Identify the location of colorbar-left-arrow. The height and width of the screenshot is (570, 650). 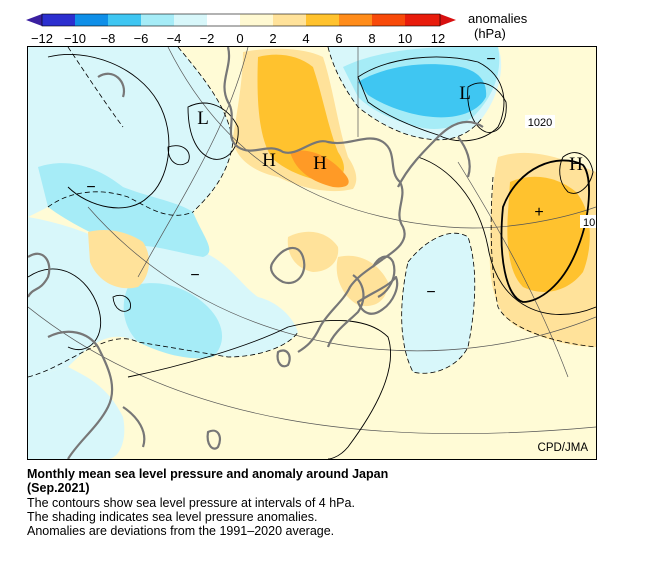
(34, 20).